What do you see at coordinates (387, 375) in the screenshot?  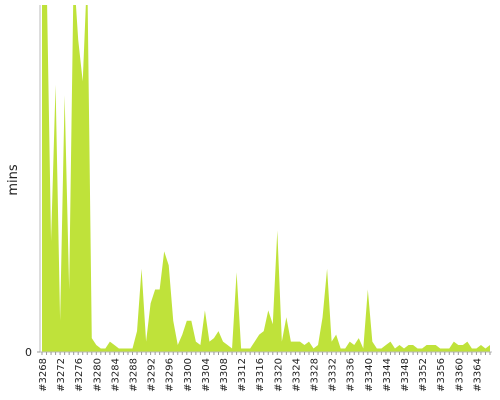 I see `x-tick-label: #3344` at bounding box center [387, 375].